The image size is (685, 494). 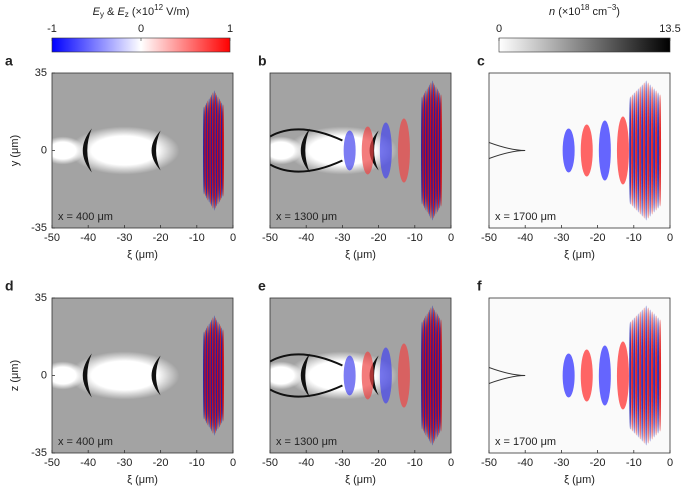 What do you see at coordinates (9, 61) in the screenshot?
I see `panel-letter: a` at bounding box center [9, 61].